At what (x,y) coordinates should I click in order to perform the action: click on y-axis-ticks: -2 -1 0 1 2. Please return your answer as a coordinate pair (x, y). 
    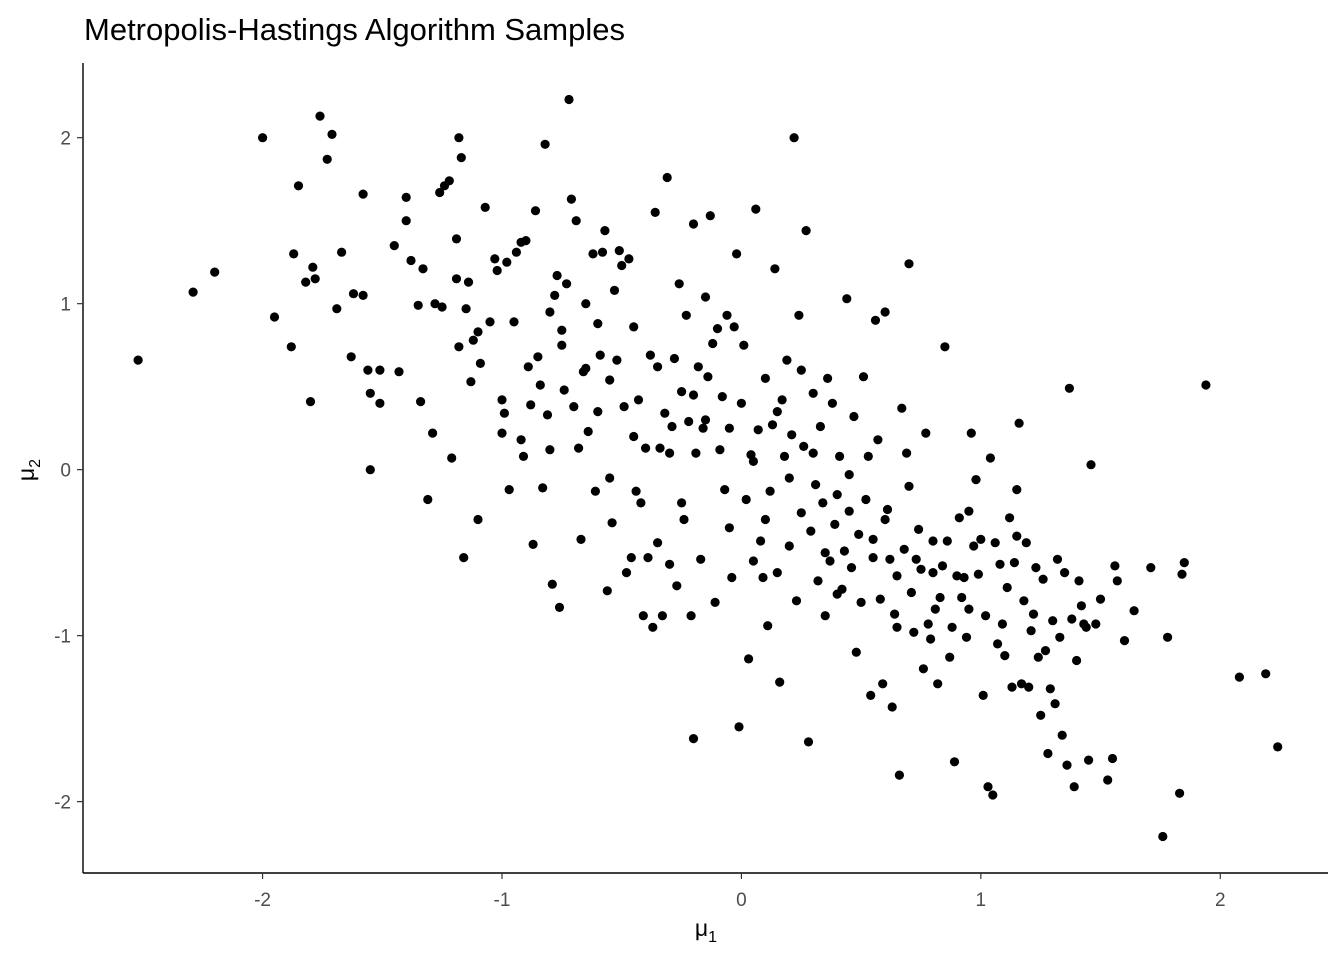
    Looking at the image, I should click on (68, 471).